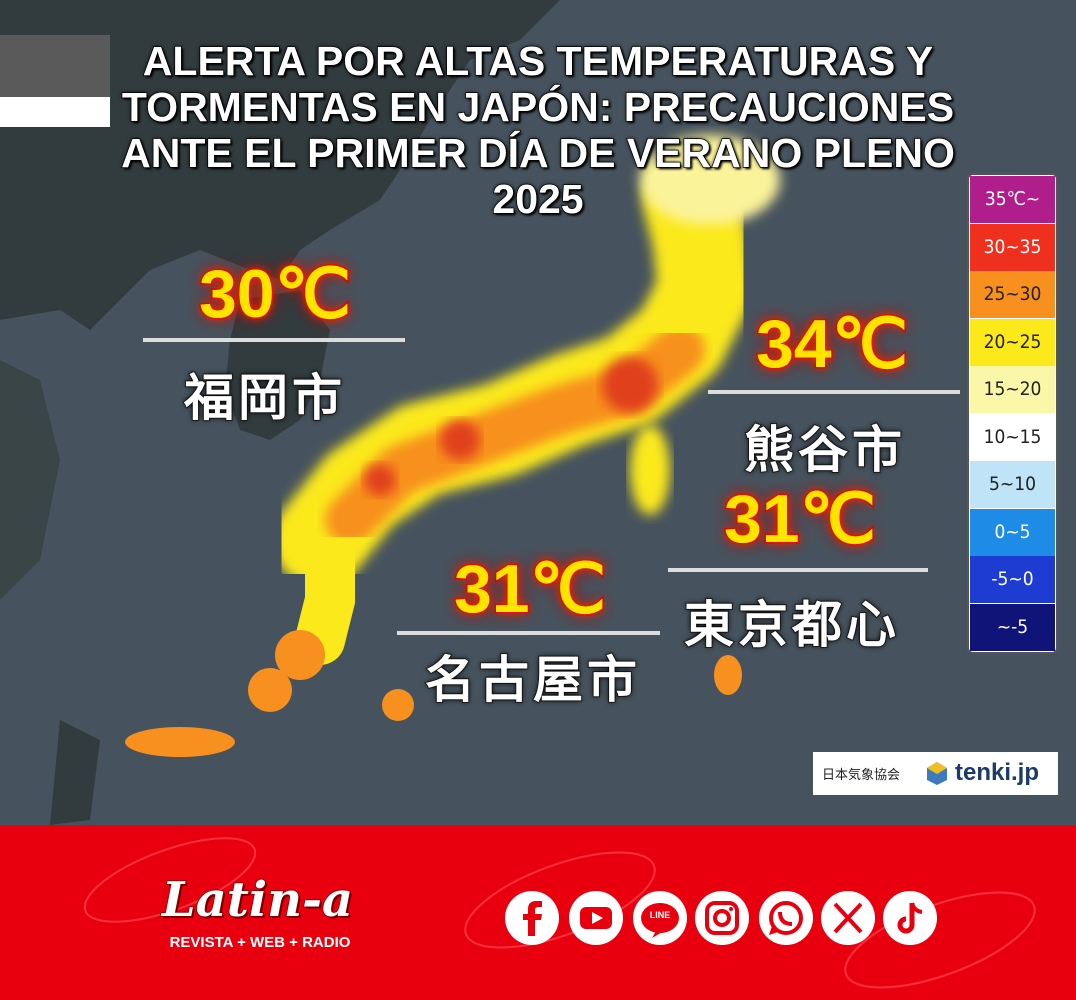  I want to click on brand-tagline: REVISTA + WEB + RADIO, so click(260, 942).